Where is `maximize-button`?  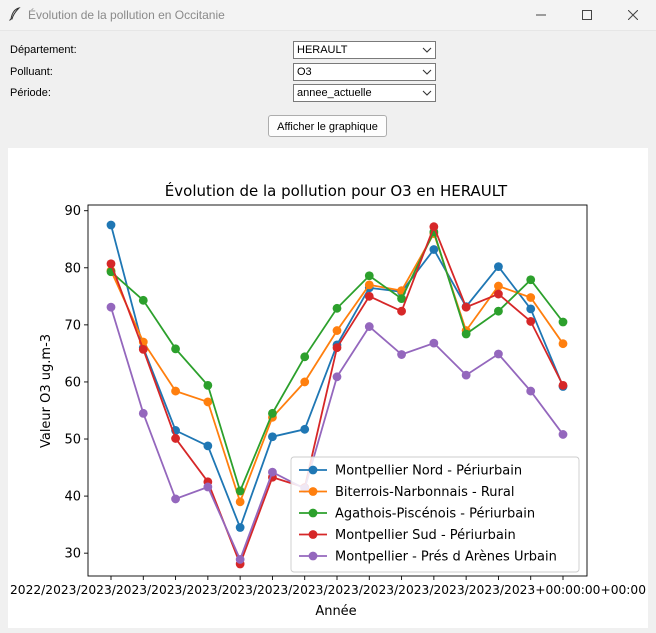
maximize-button is located at coordinates (587, 15).